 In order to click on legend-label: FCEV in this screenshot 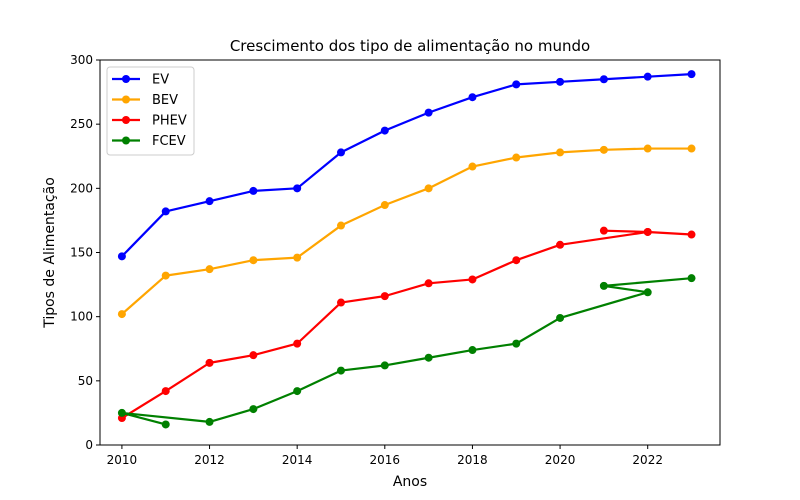, I will do `click(169, 141)`.